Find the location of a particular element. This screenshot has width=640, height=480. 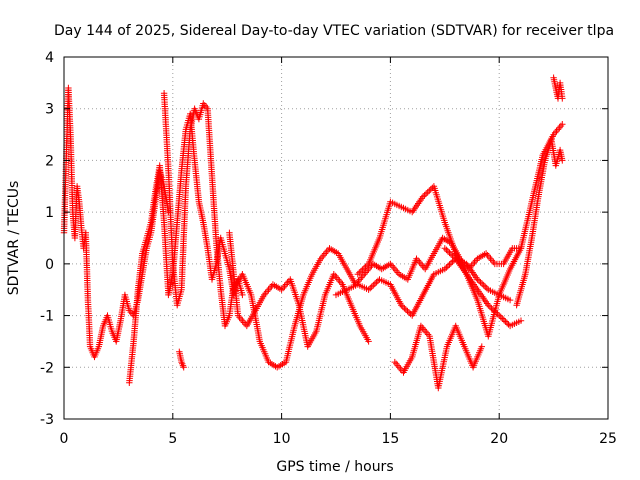

x-tick-label: 15 is located at coordinates (390, 439).